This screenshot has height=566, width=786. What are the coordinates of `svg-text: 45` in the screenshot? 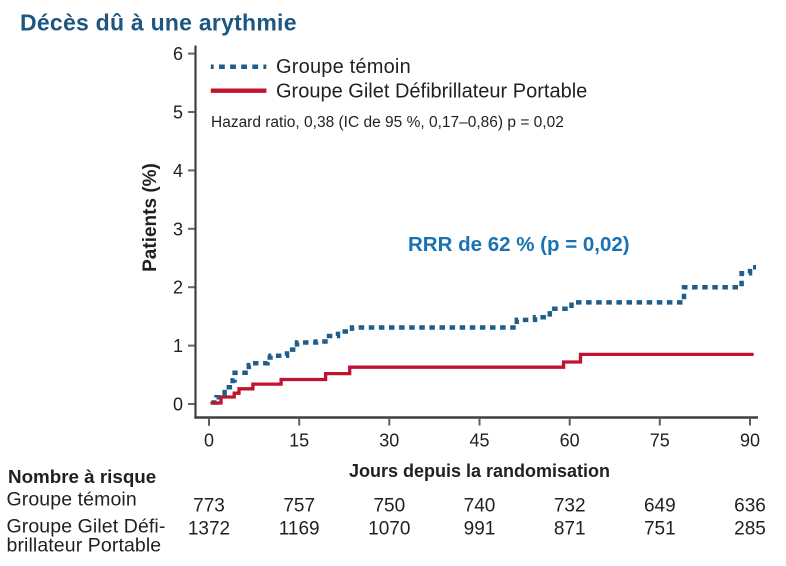 It's located at (479, 441).